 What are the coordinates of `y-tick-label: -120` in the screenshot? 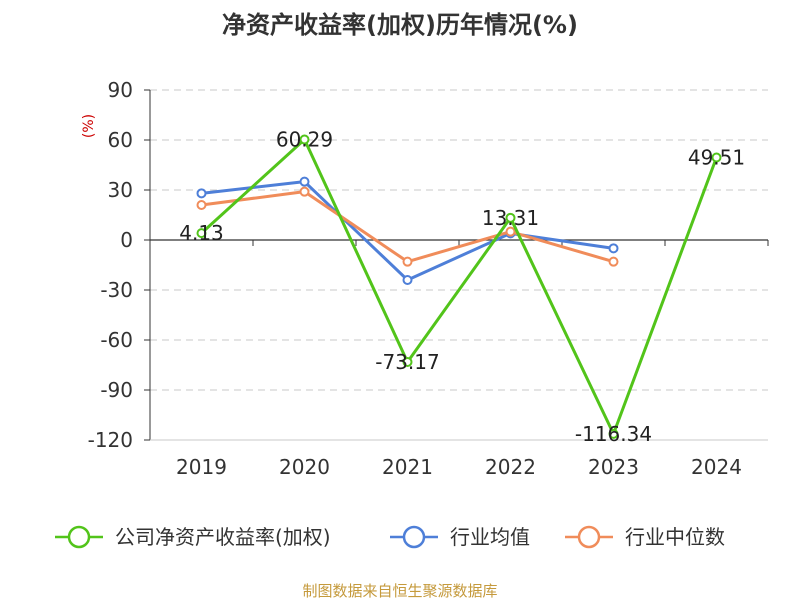 It's located at (110, 440).